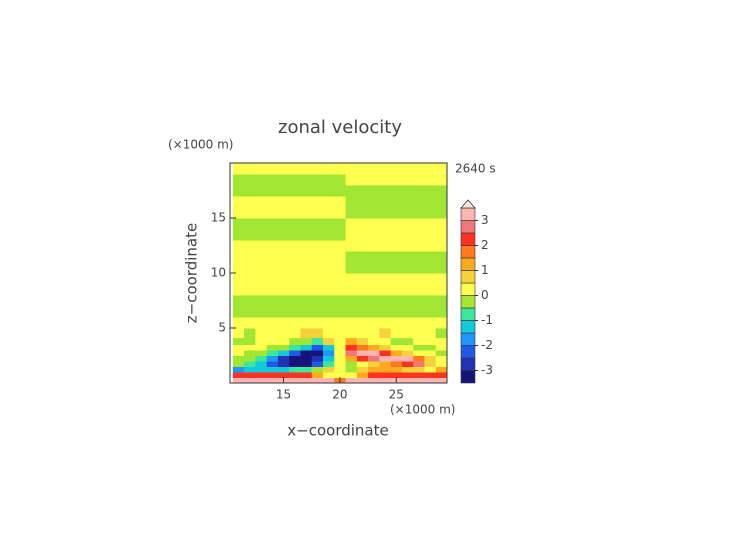 The height and width of the screenshot is (536, 752). Describe the element at coordinates (340, 127) in the screenshot. I see `chart-title: zonal velocity` at that location.